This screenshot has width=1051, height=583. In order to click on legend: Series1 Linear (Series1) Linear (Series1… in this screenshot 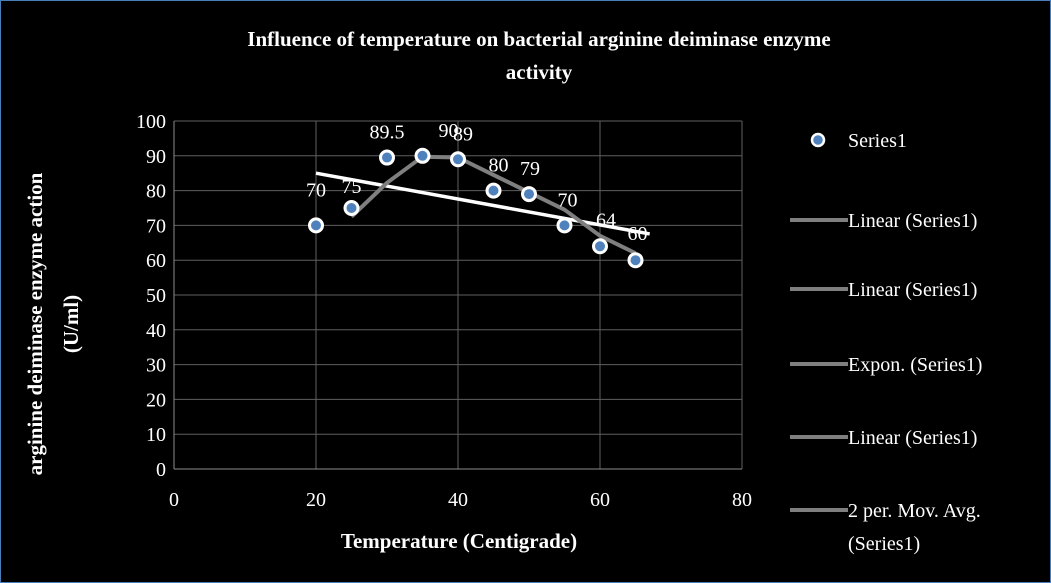, I will do `click(886, 342)`.